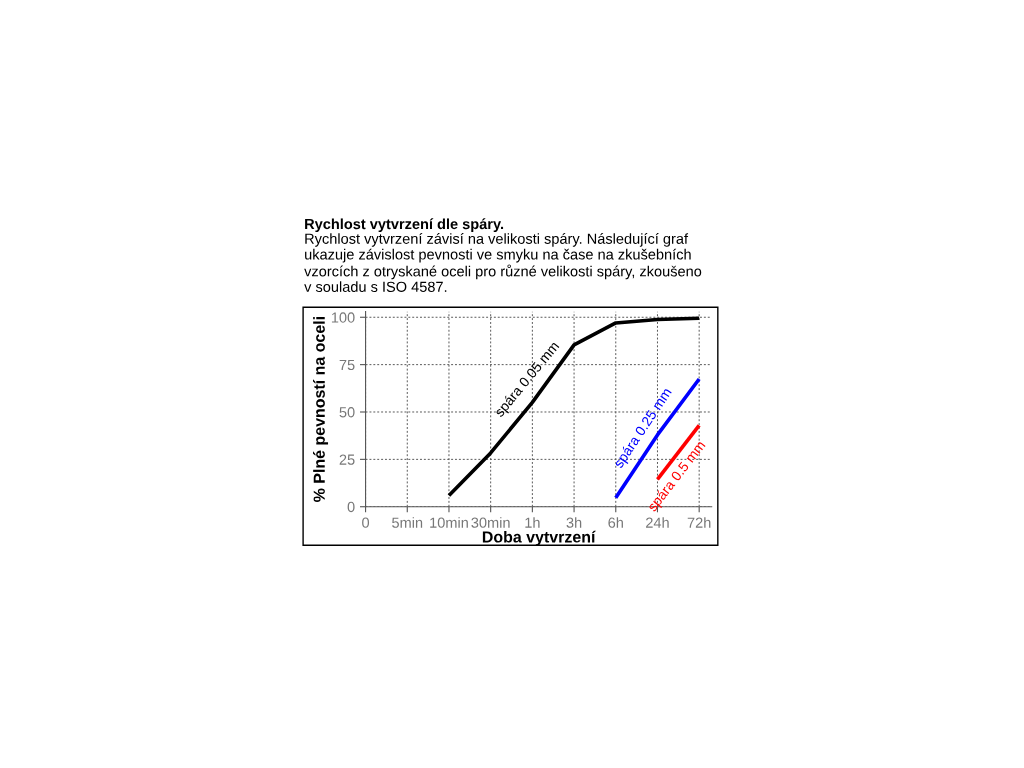 The height and width of the screenshot is (768, 1024). What do you see at coordinates (574, 522) in the screenshot?
I see `x-tick-label: 3h` at bounding box center [574, 522].